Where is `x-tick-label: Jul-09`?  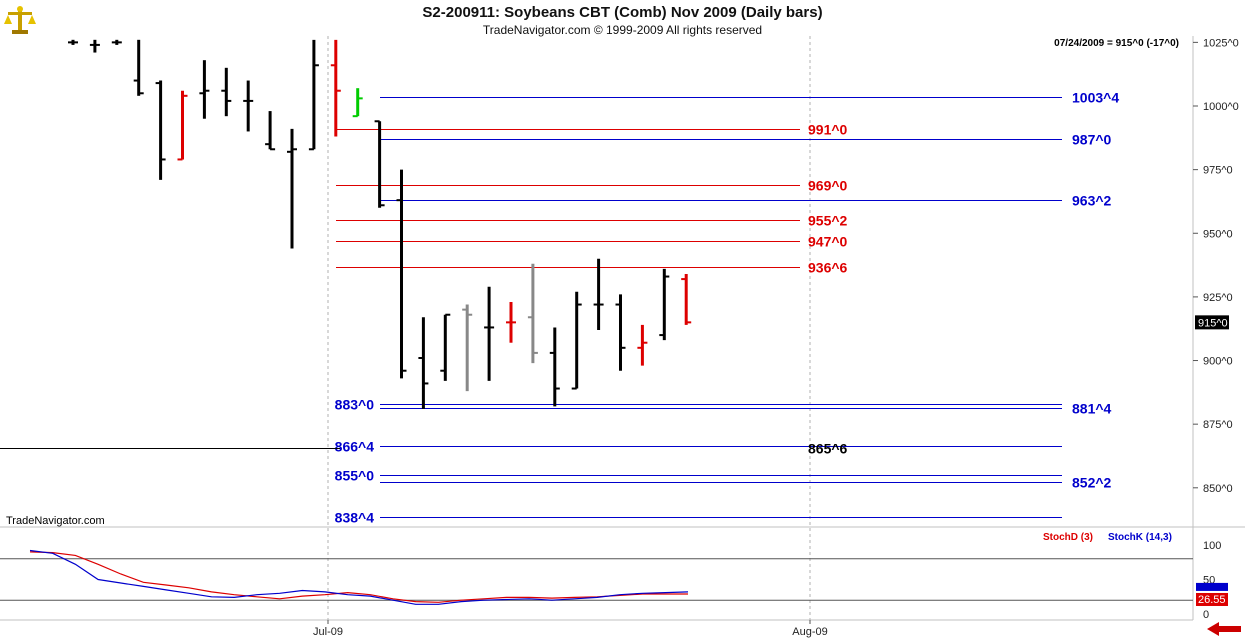
x-tick-label: Jul-09 is located at coordinates (328, 632).